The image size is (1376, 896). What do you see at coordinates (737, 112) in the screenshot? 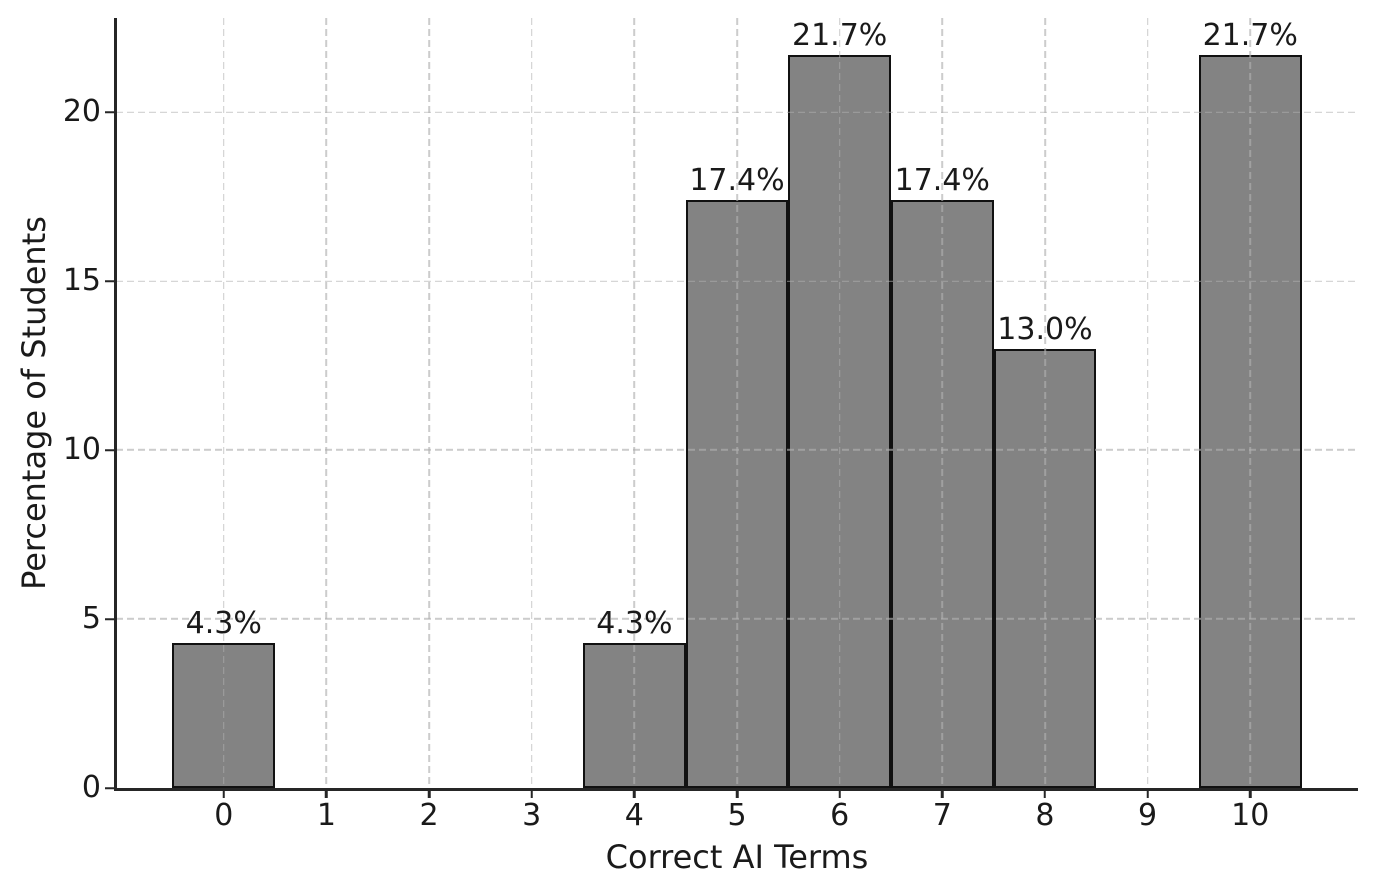
I see `gridline-horizontal` at bounding box center [737, 112].